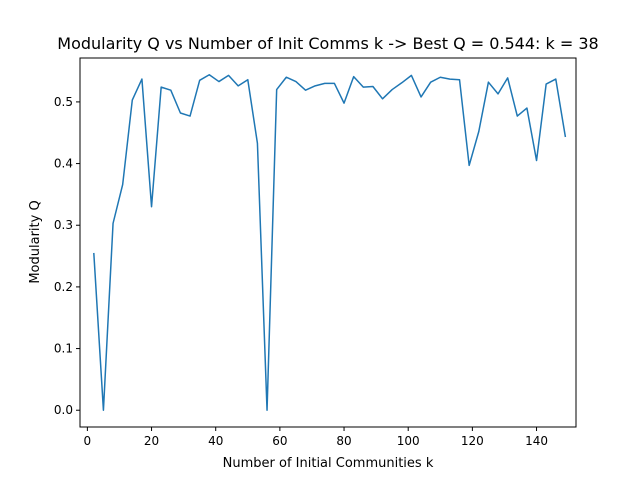 This screenshot has width=640, height=480. What do you see at coordinates (151, 441) in the screenshot?
I see `x-tick-label: 20` at bounding box center [151, 441].